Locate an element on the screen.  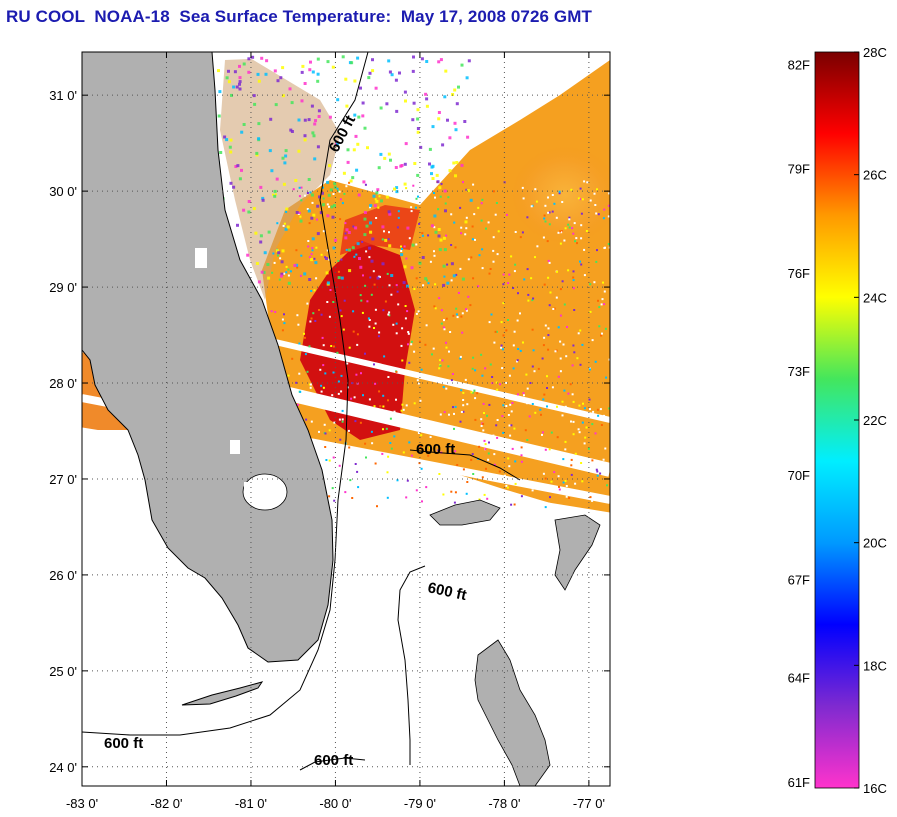
colorbar-celsius-label: 24C is located at coordinates (875, 297).